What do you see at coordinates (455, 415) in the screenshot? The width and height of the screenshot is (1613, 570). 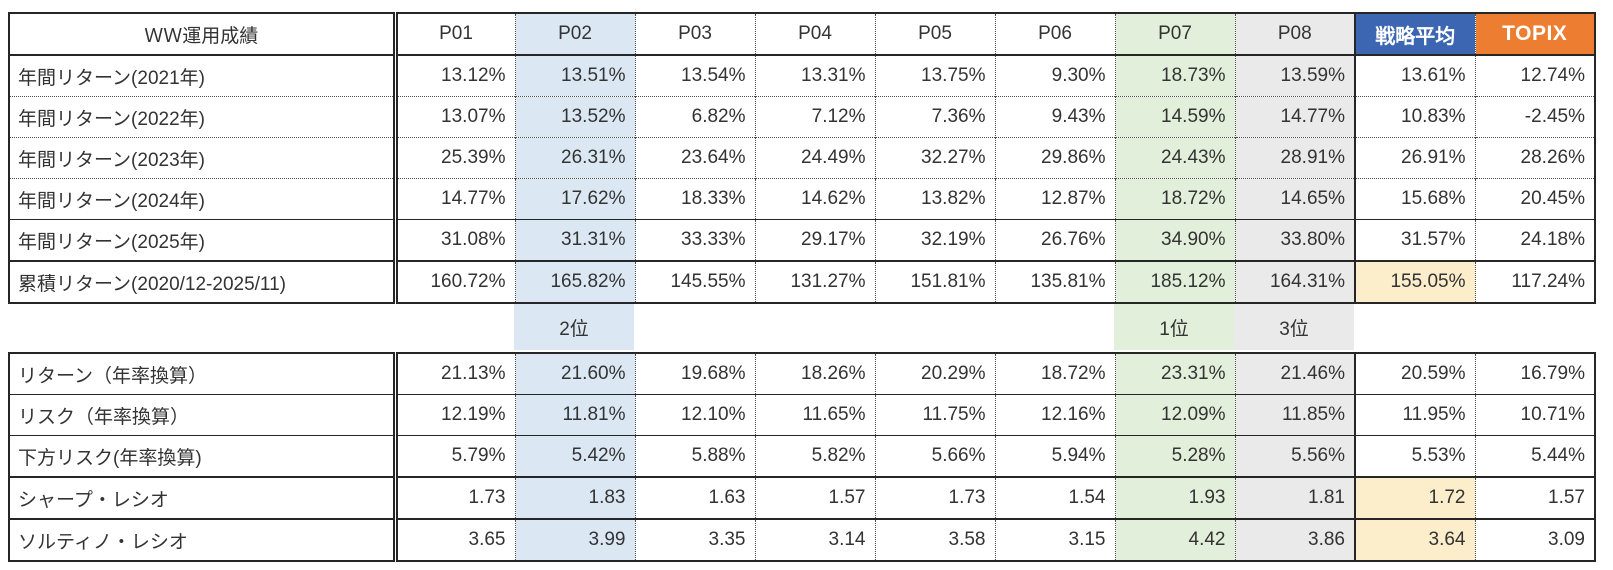 I see `value-cell: 12.19%` at bounding box center [455, 415].